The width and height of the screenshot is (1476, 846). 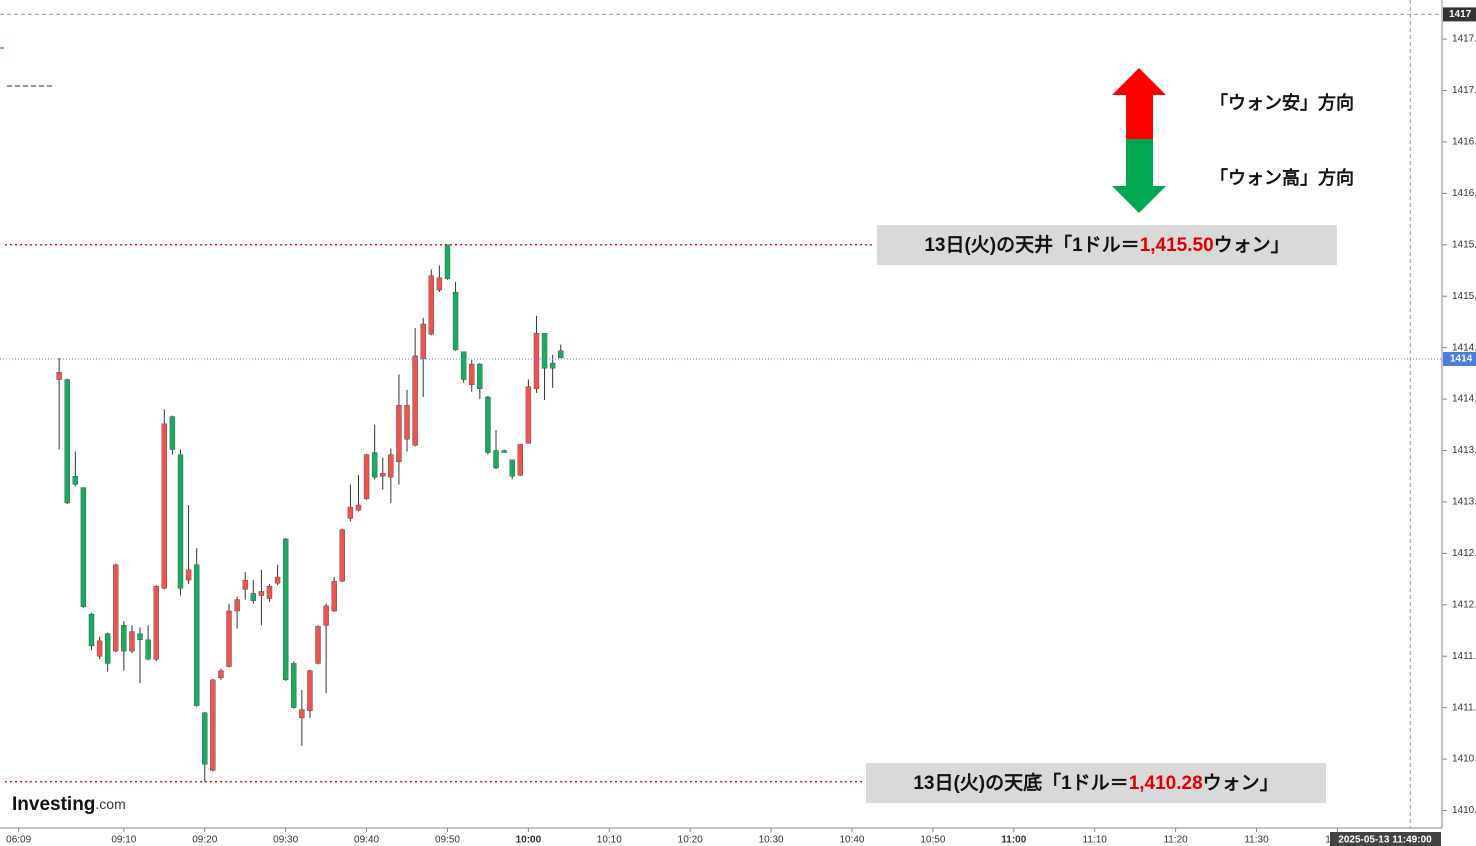 I want to click on y-tick-label: 1416.00, so click(x=1464, y=193).